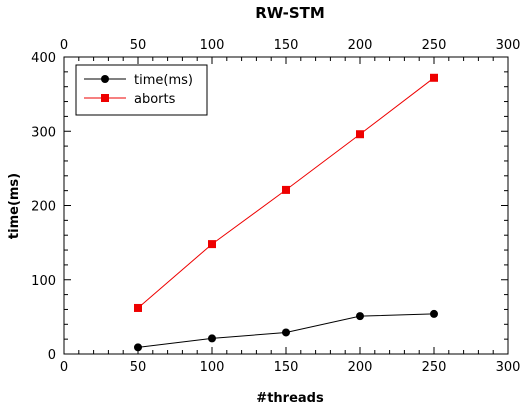 This screenshot has width=529, height=419. Describe the element at coordinates (43, 281) in the screenshot. I see `y-tick-label: 100` at that location.